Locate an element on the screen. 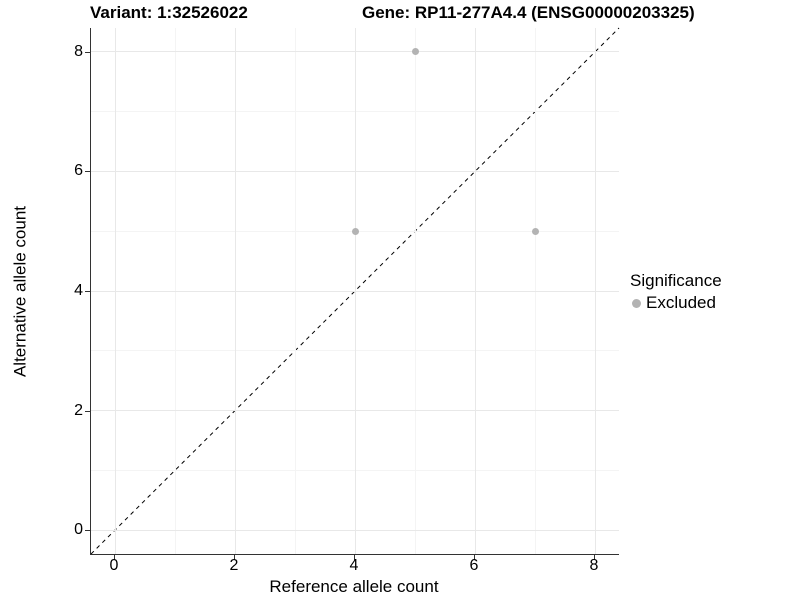  legend-items: Excluded is located at coordinates (676, 303).